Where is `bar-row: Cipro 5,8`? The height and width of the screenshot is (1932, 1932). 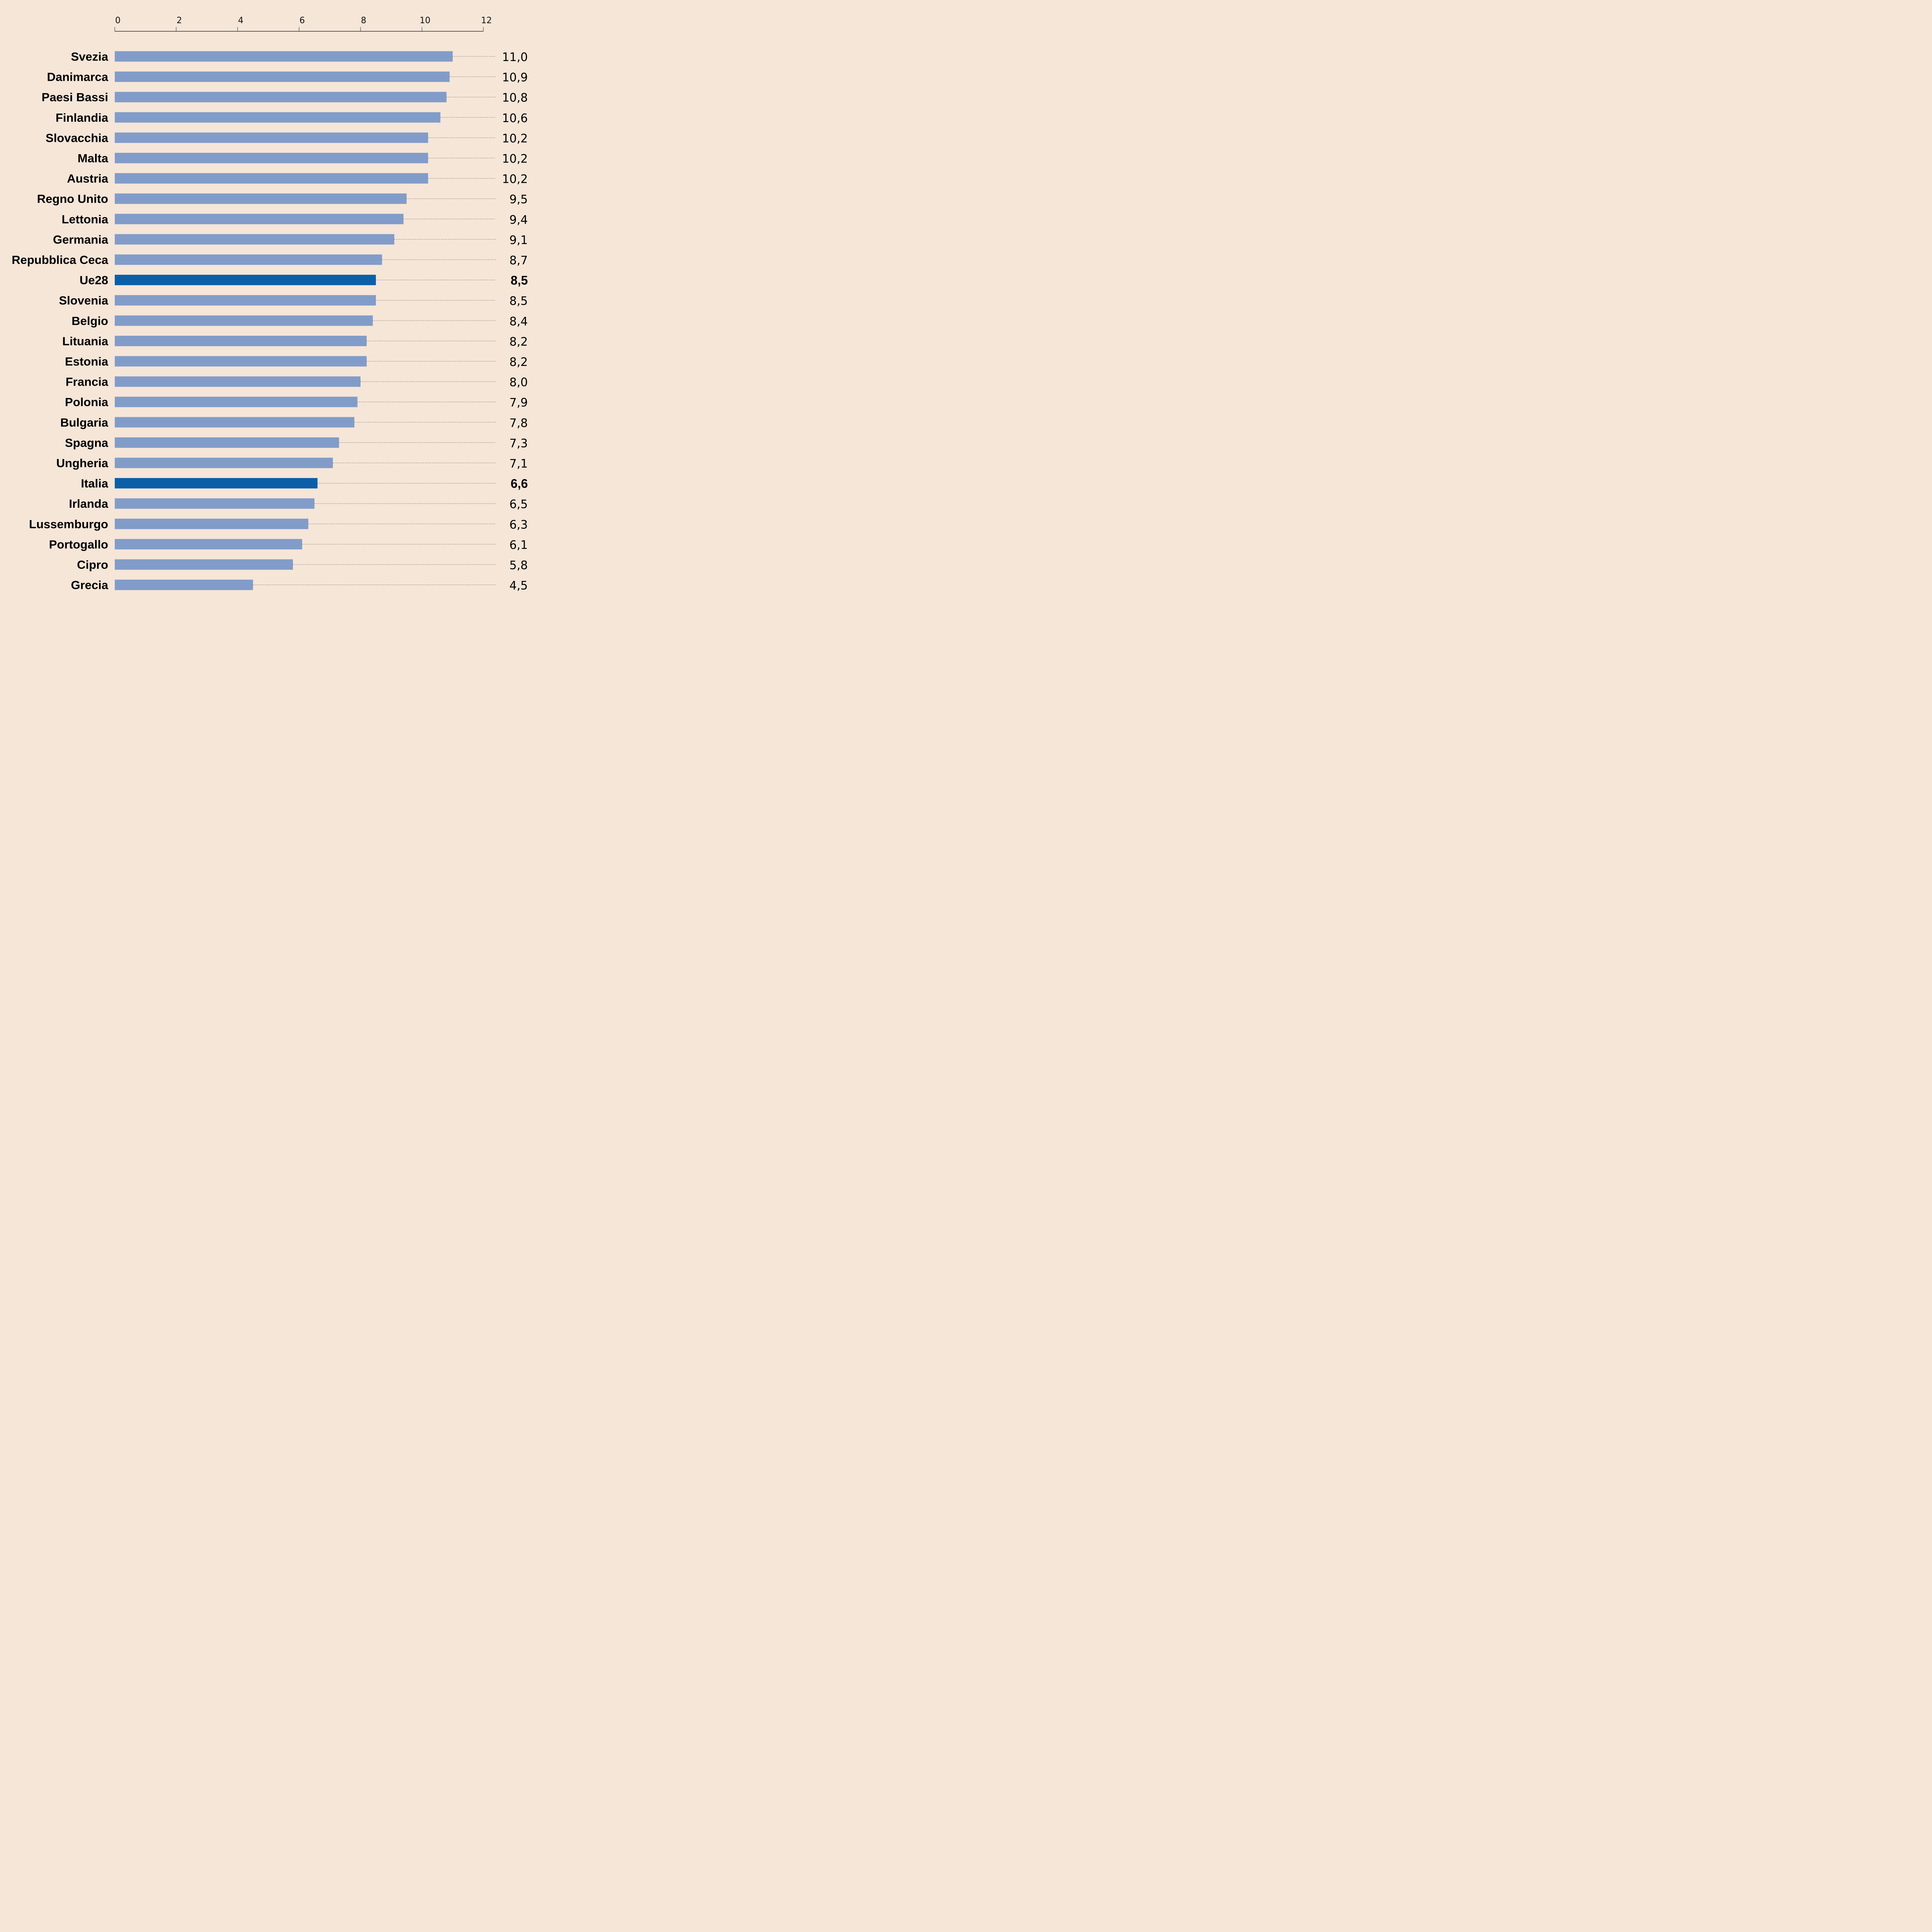 bar-row: Cipro 5,8 is located at coordinates (303, 565).